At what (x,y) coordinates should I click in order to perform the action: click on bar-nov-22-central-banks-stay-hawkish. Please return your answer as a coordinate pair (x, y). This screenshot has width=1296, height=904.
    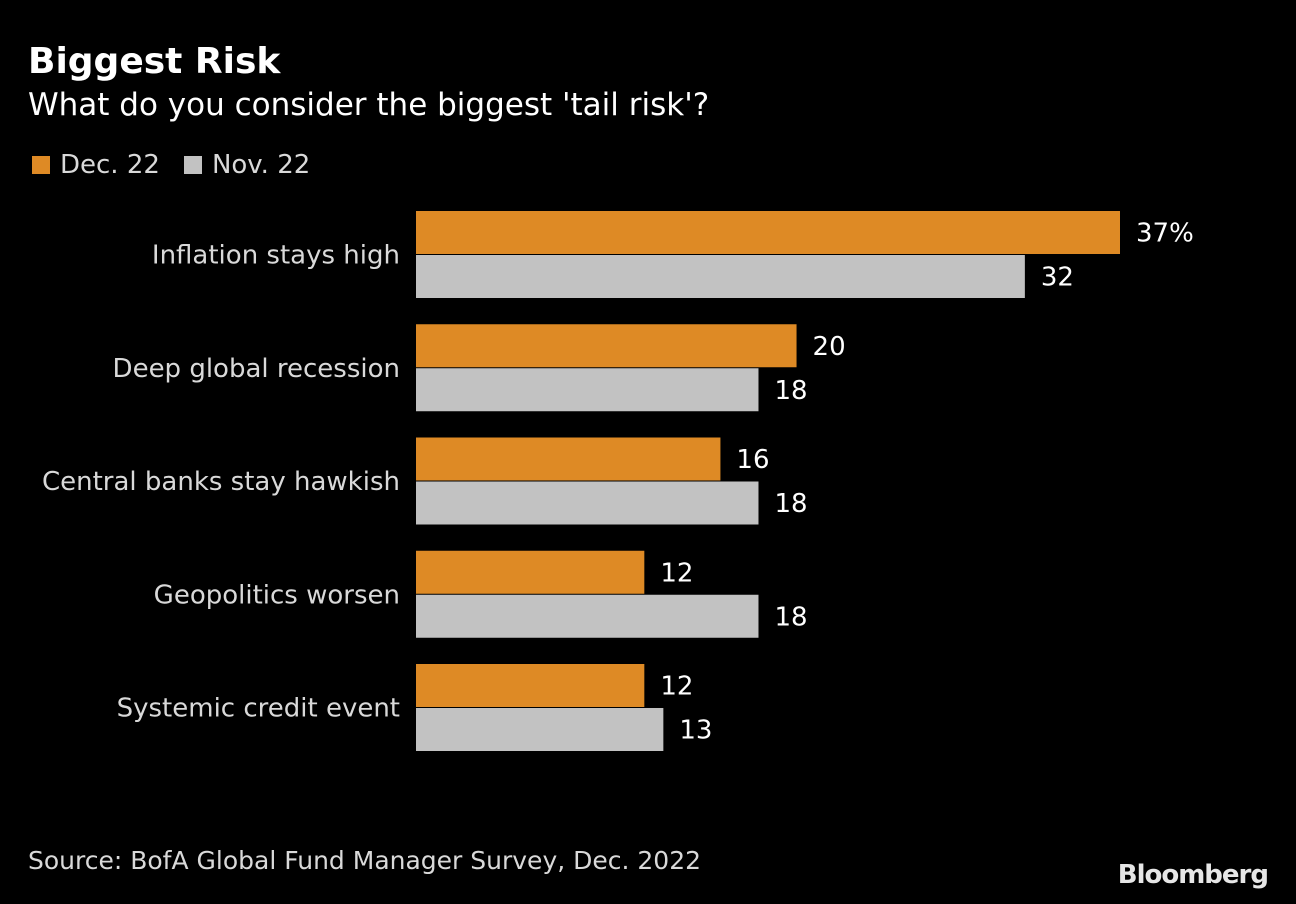
    Looking at the image, I should click on (587, 503).